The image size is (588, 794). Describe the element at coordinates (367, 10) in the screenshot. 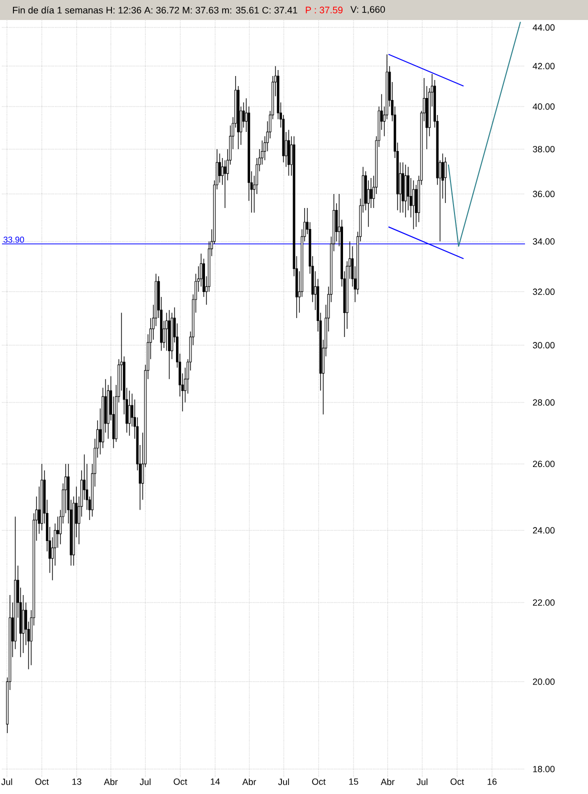

I see `text: V: 1,660` at that location.